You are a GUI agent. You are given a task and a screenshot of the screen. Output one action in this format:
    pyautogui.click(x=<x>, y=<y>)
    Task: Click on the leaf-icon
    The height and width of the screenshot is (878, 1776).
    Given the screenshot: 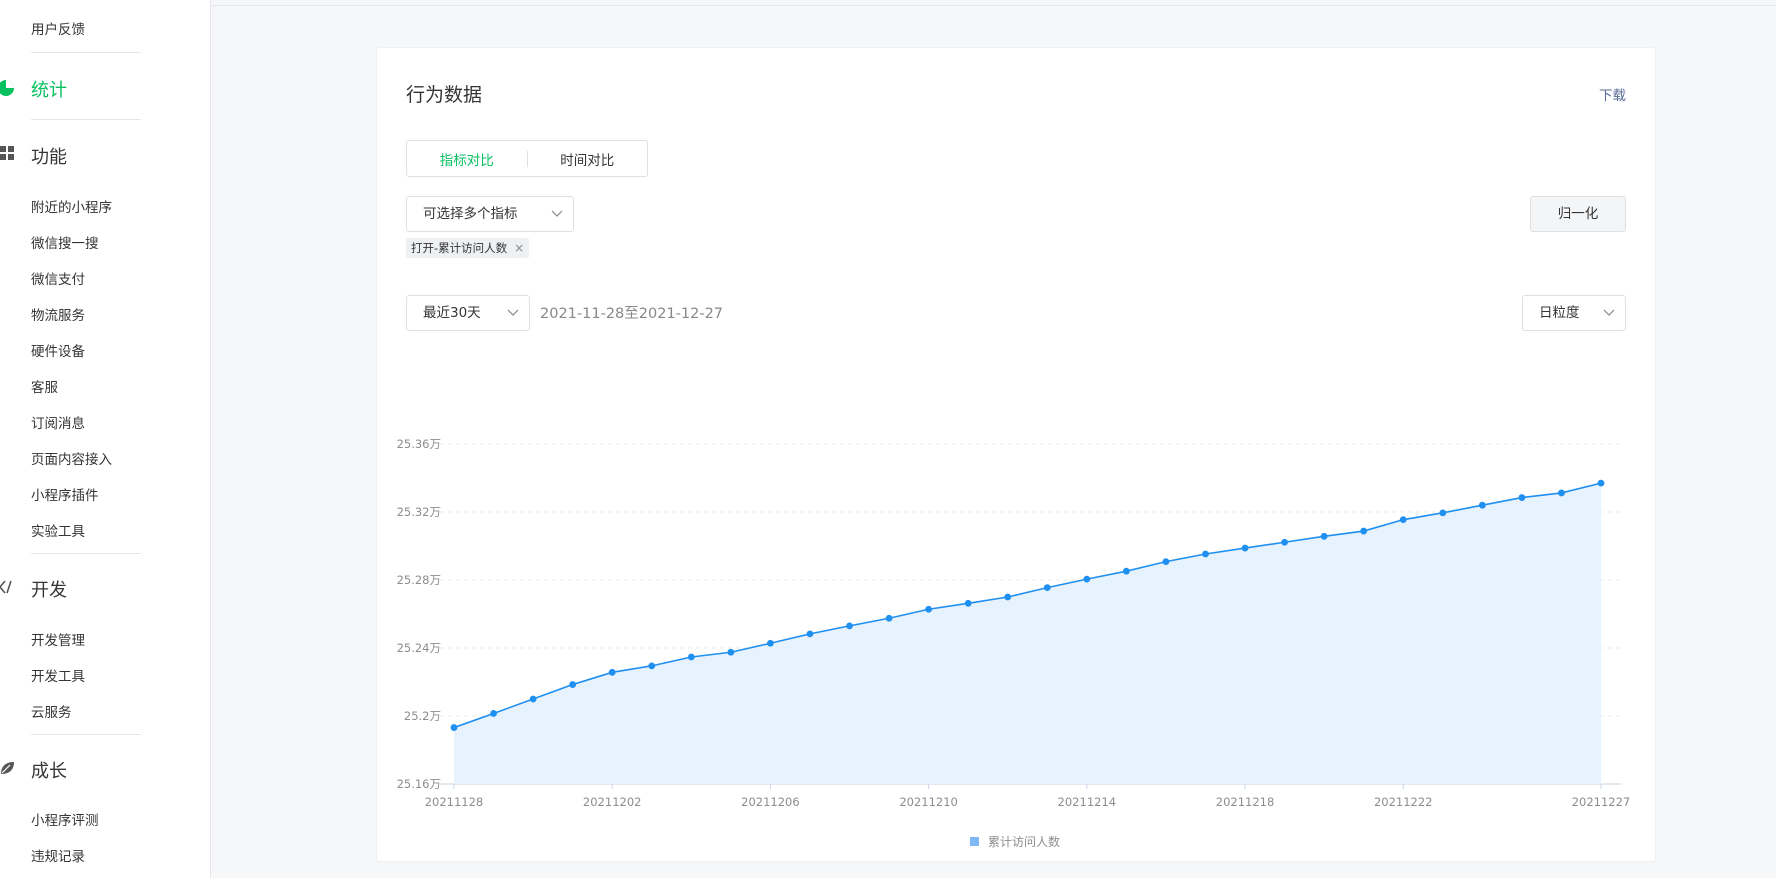 What is the action you would take?
    pyautogui.click(x=7, y=768)
    